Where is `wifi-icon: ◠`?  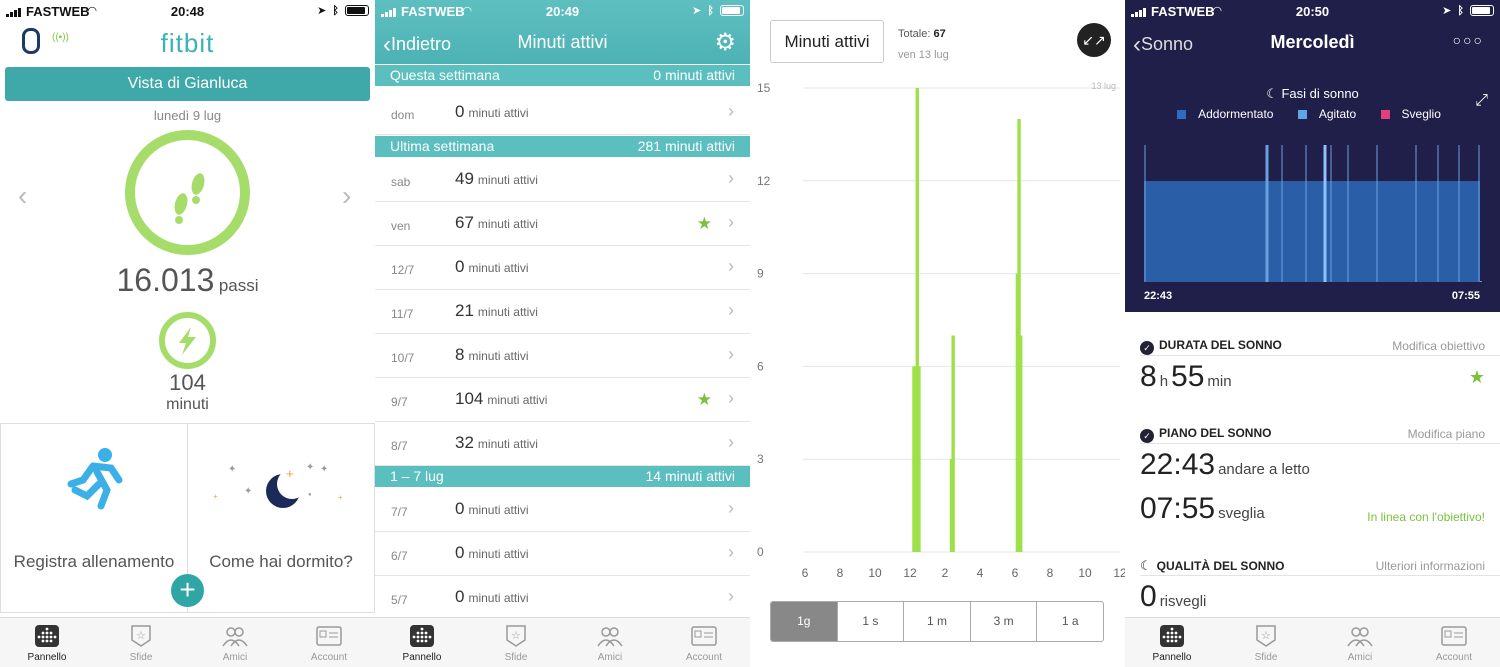
wifi-icon: ◠ is located at coordinates (92, 11).